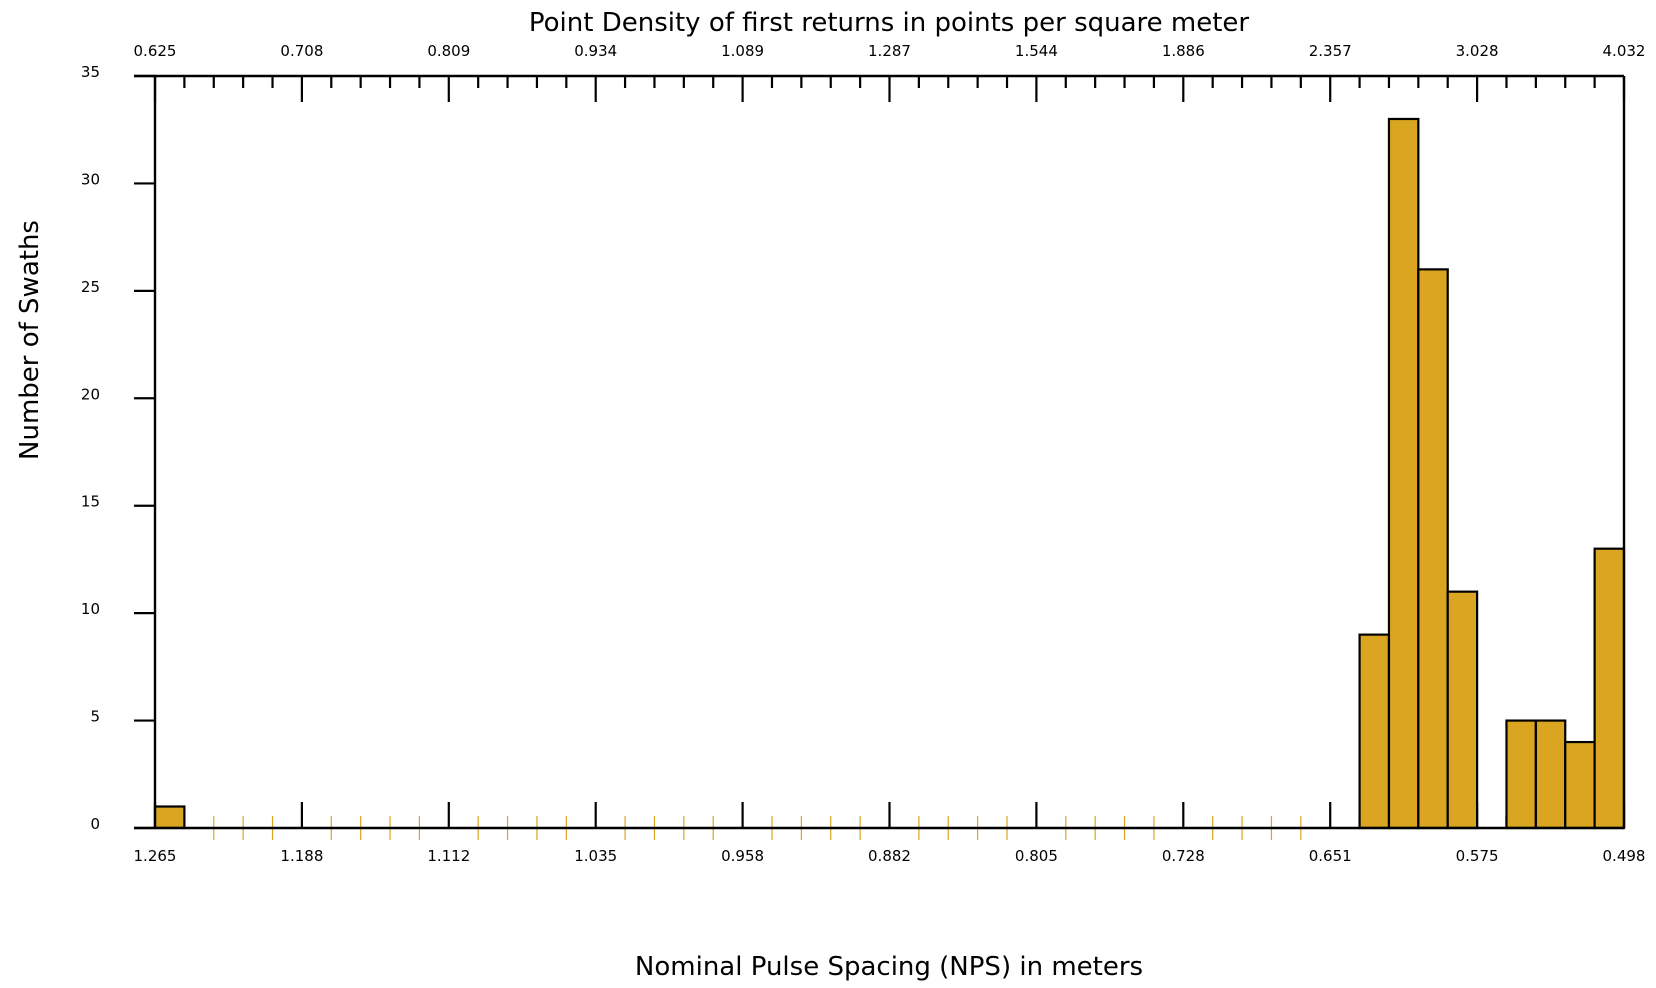  I want to click on y-tick-label: 30, so click(90, 179).